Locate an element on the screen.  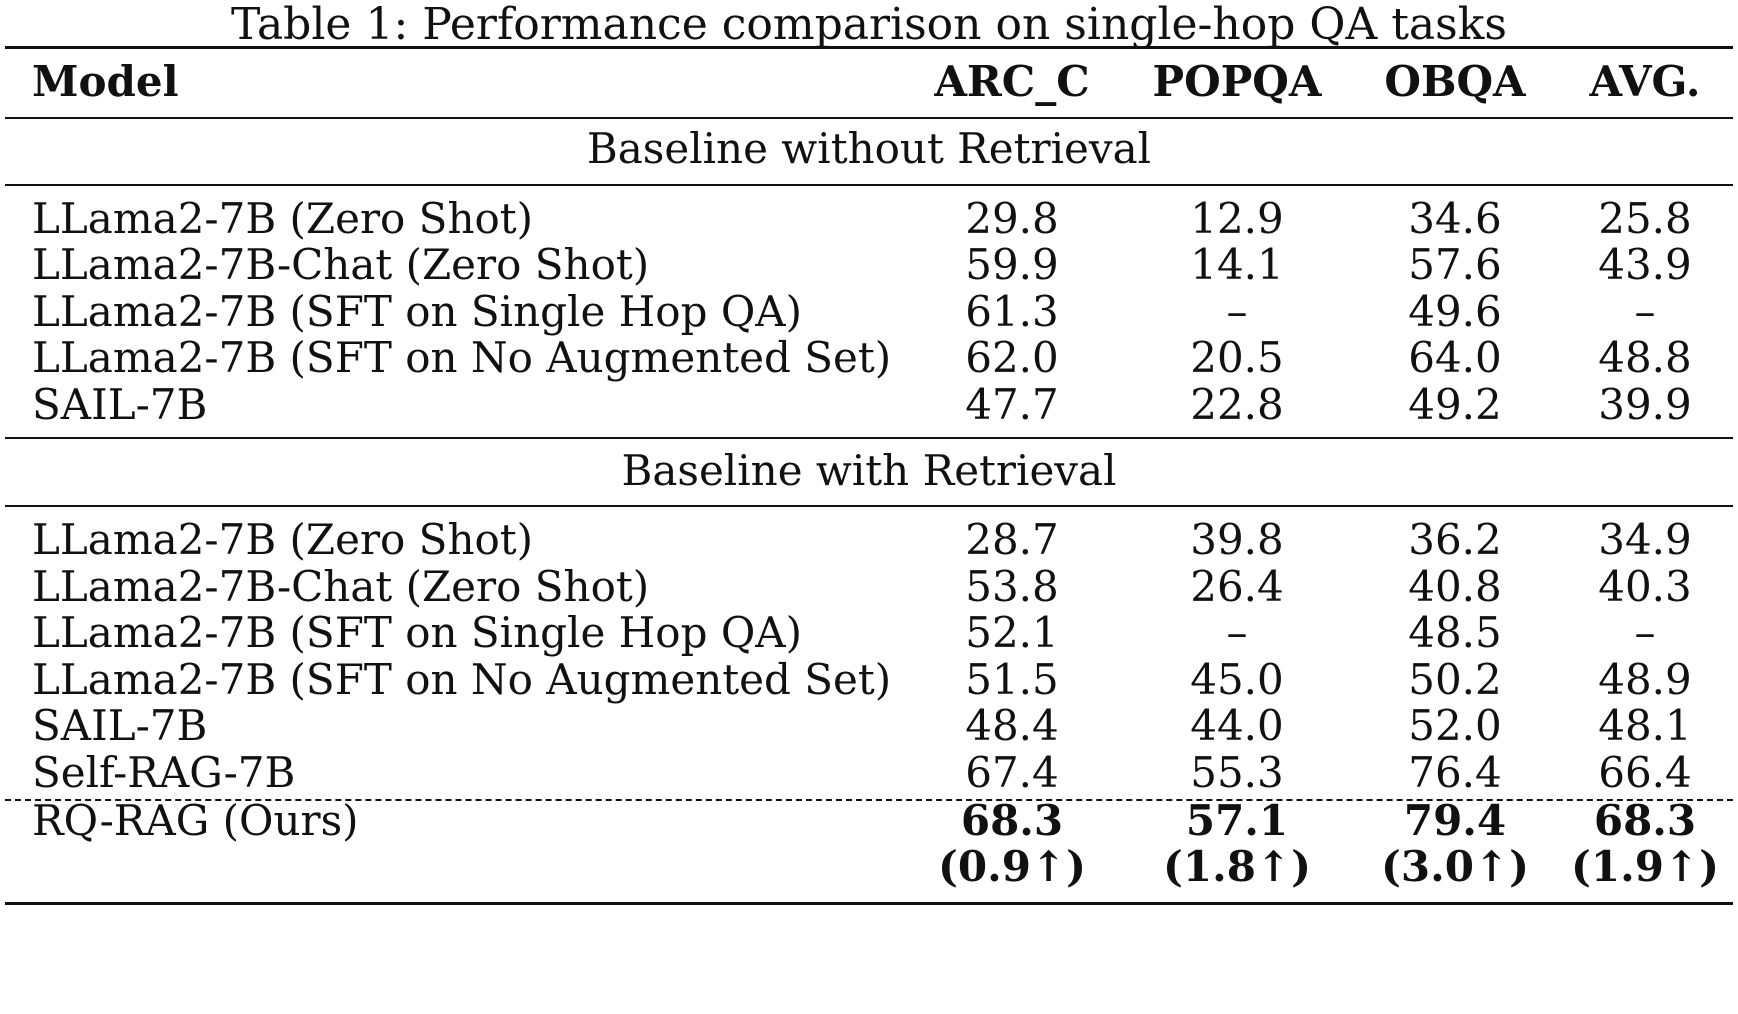
gain-obqa: (3.0↑) is located at coordinates (1454, 866).